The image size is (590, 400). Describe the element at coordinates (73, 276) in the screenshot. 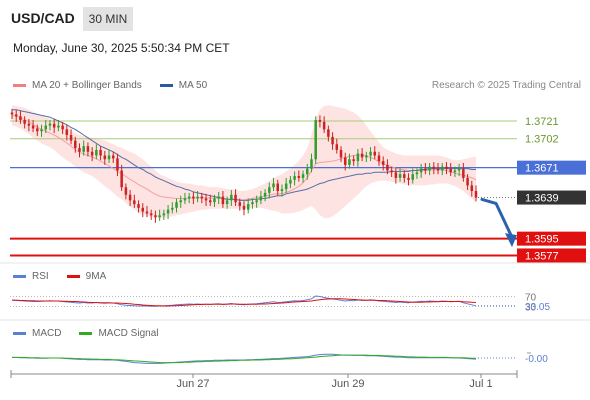

I see `rsi-ma-legend-swatch` at that location.